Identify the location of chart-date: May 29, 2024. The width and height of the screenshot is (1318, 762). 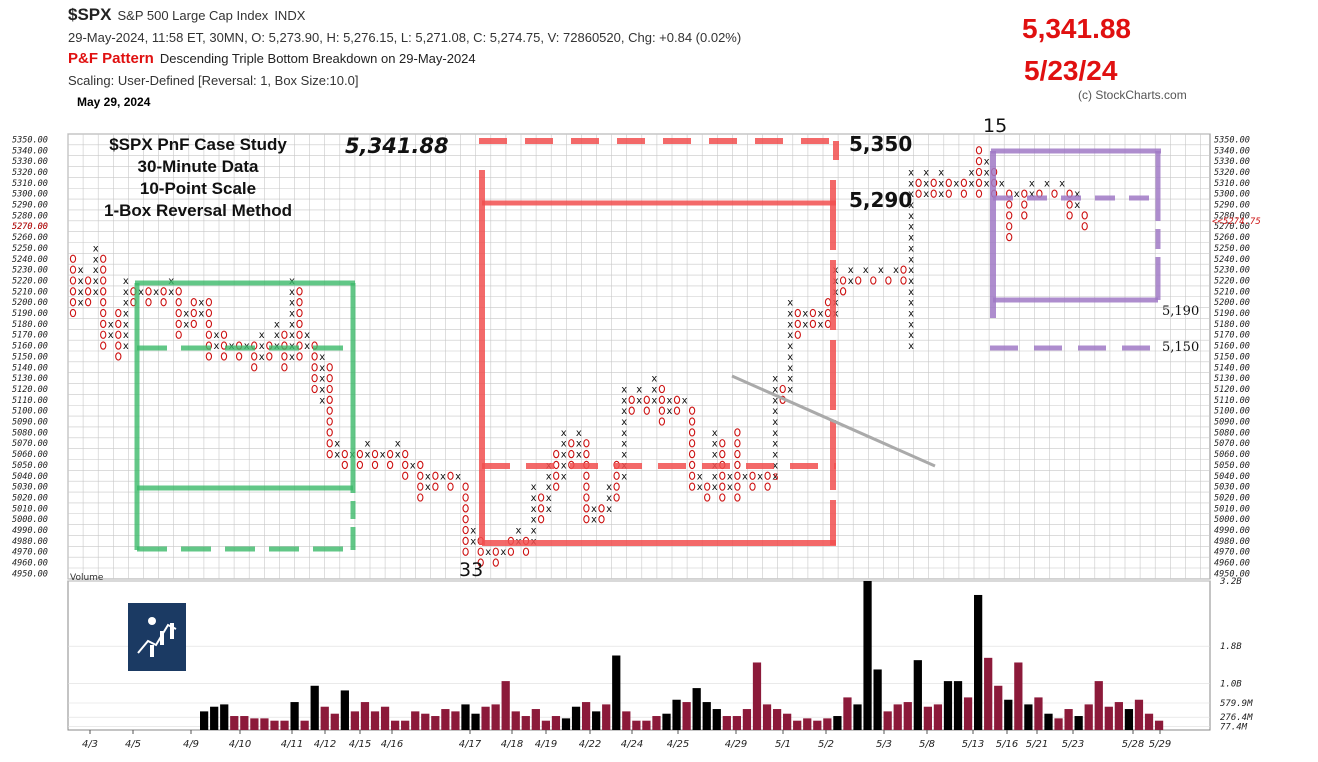
(114, 102).